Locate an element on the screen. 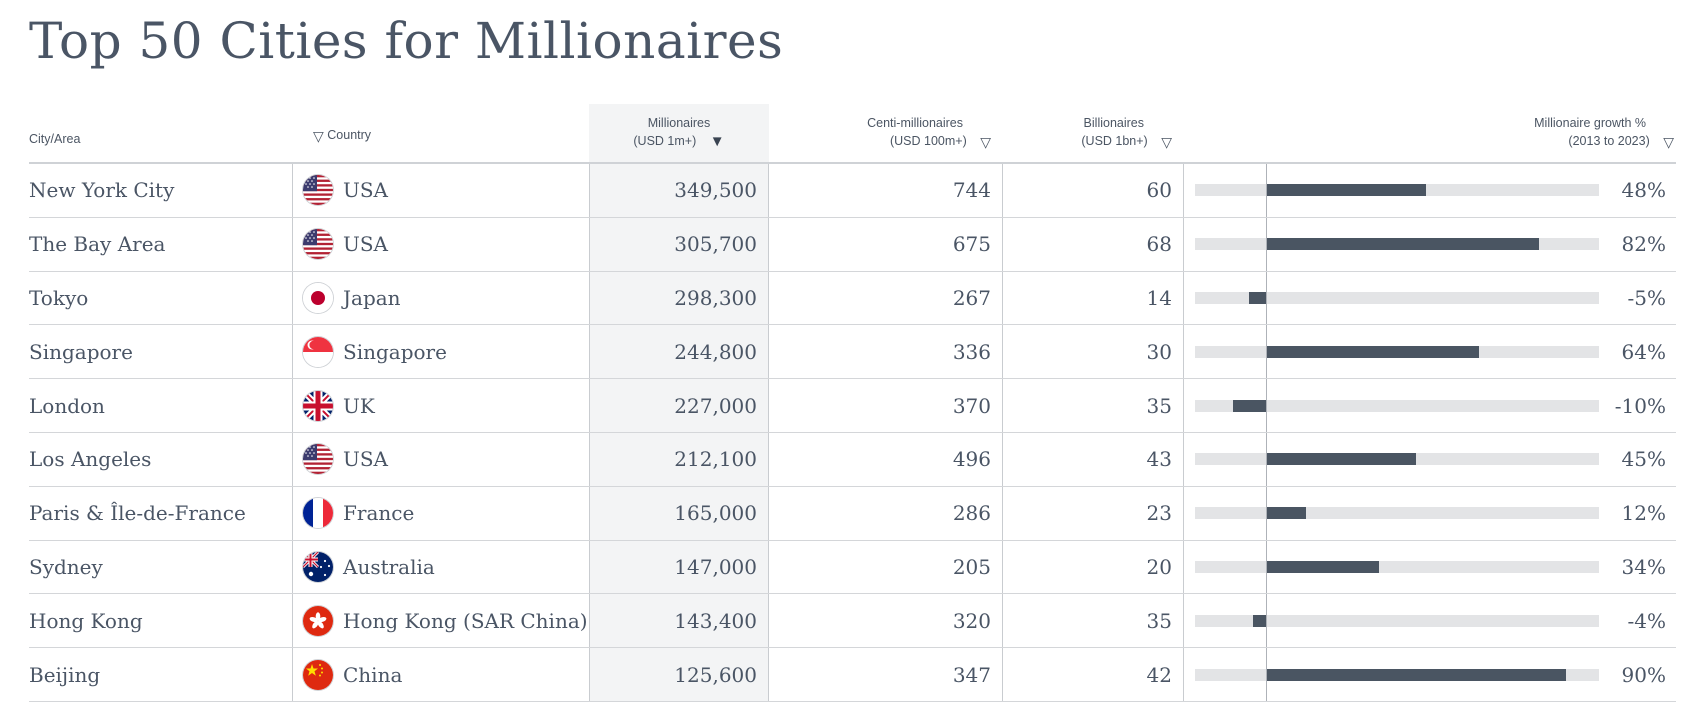 Image resolution: width=1700 pixels, height=702 pixels. country-cell: China is located at coordinates (440, 674).